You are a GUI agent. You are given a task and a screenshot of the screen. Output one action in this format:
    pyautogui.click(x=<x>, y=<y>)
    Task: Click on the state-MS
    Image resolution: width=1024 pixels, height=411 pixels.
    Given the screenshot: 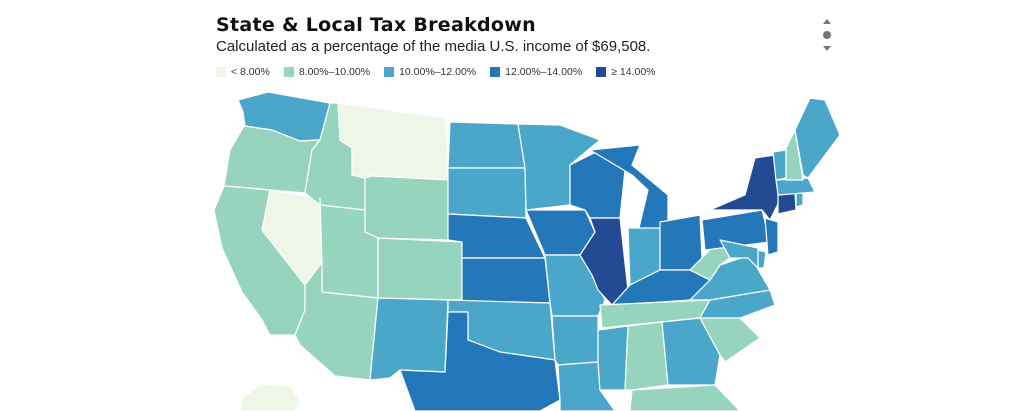 What is the action you would take?
    pyautogui.click(x=613, y=358)
    